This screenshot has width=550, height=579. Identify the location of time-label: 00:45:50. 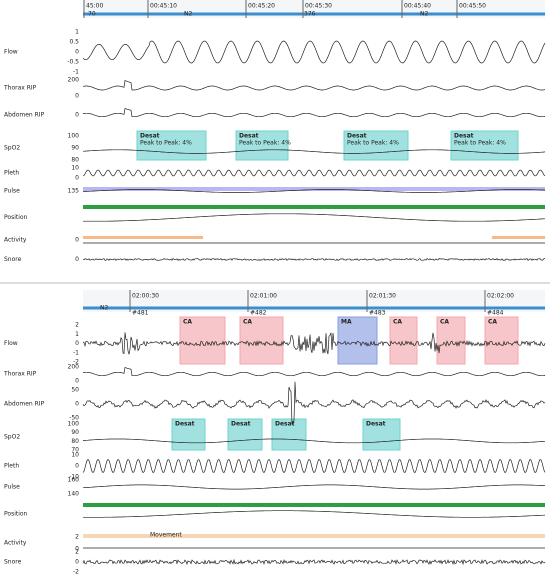
(472, 6).